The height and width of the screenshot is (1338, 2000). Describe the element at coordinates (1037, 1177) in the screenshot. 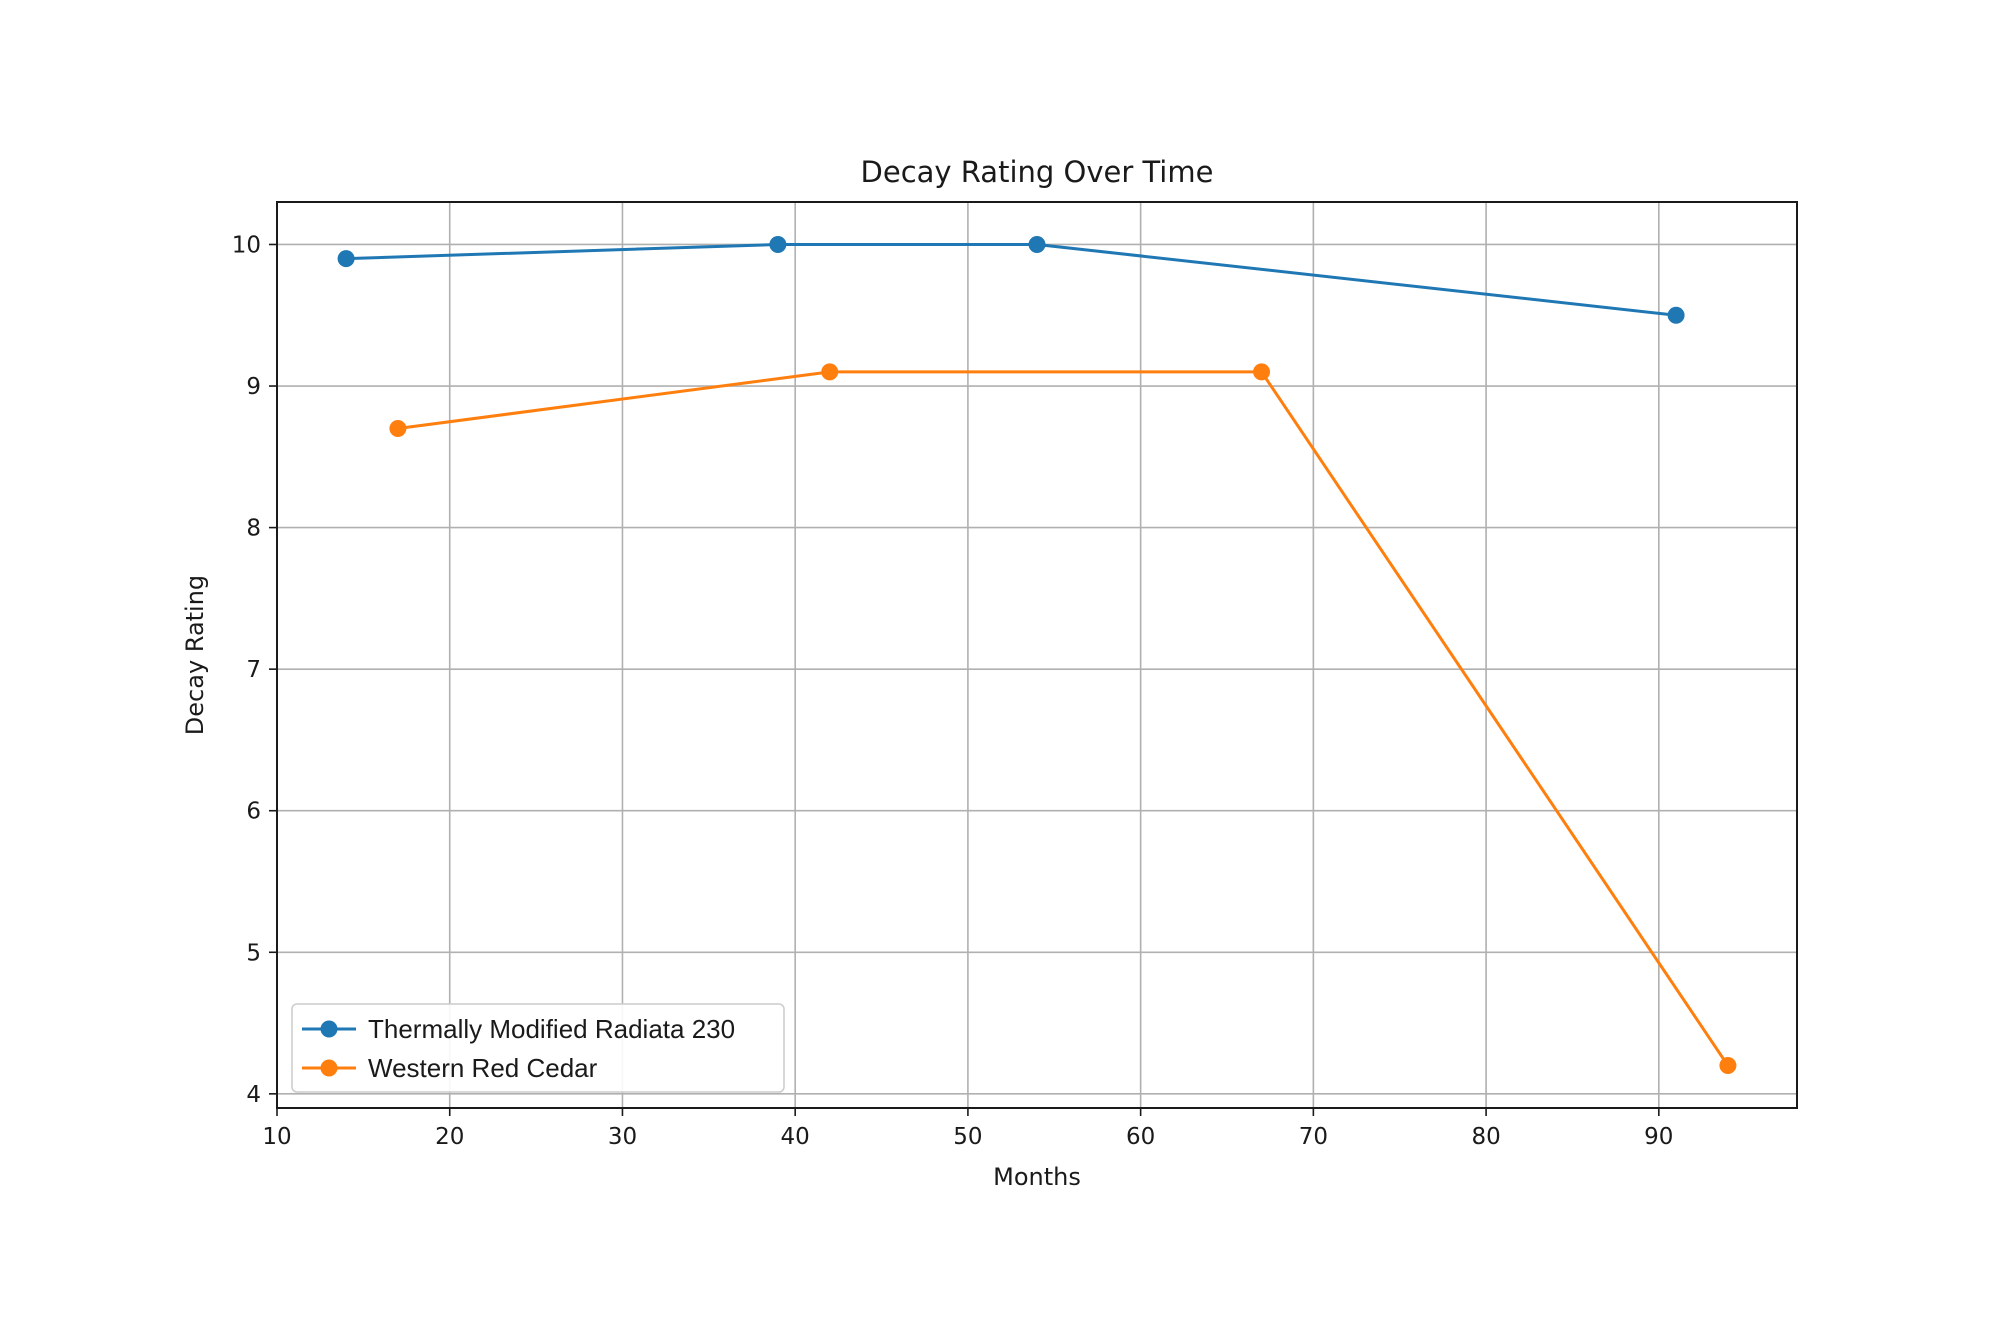

I see `x-axis-label: Months` at that location.